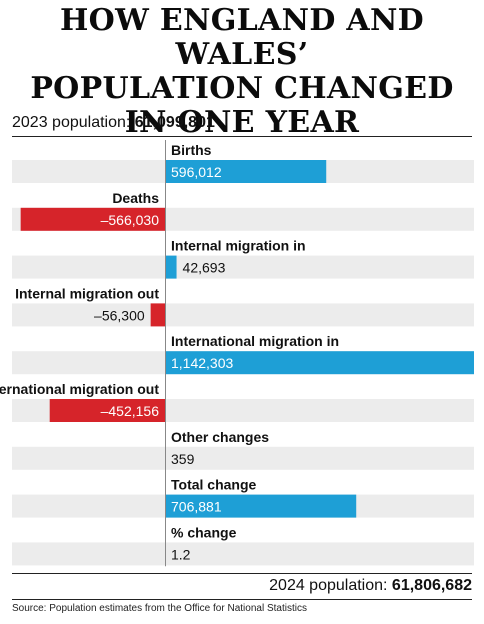  Describe the element at coordinates (431, 585) in the screenshot. I see `end-population-value: 61,806,682` at that location.